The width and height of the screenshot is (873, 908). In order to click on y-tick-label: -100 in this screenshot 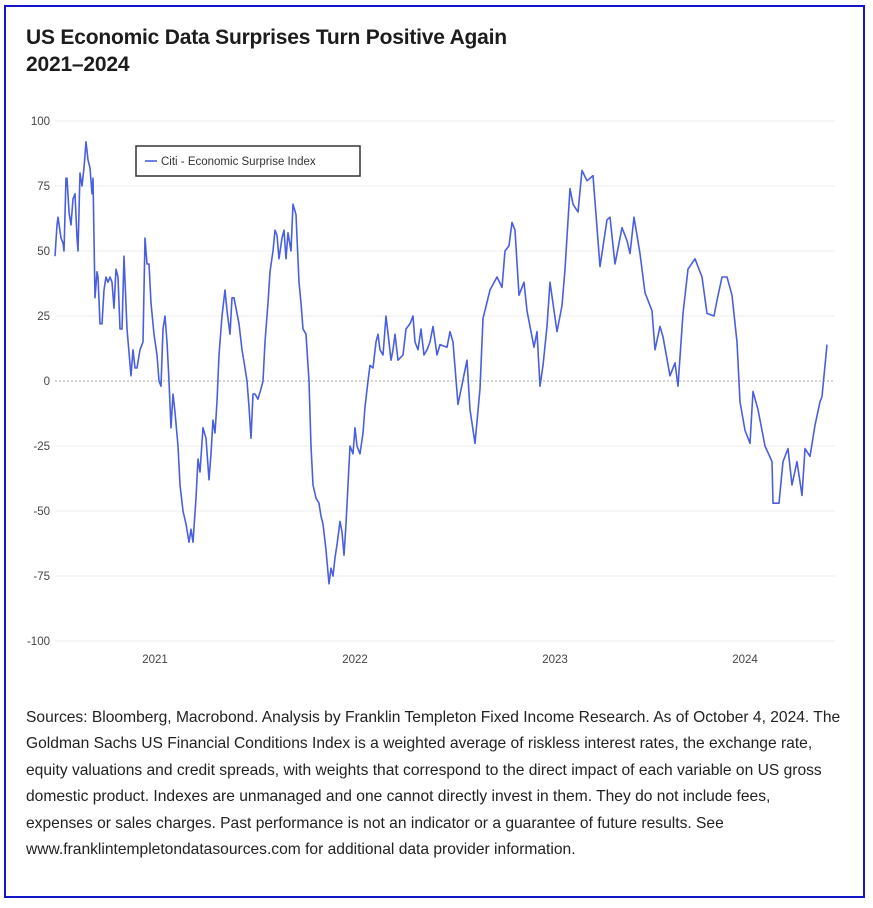, I will do `click(38, 642)`.